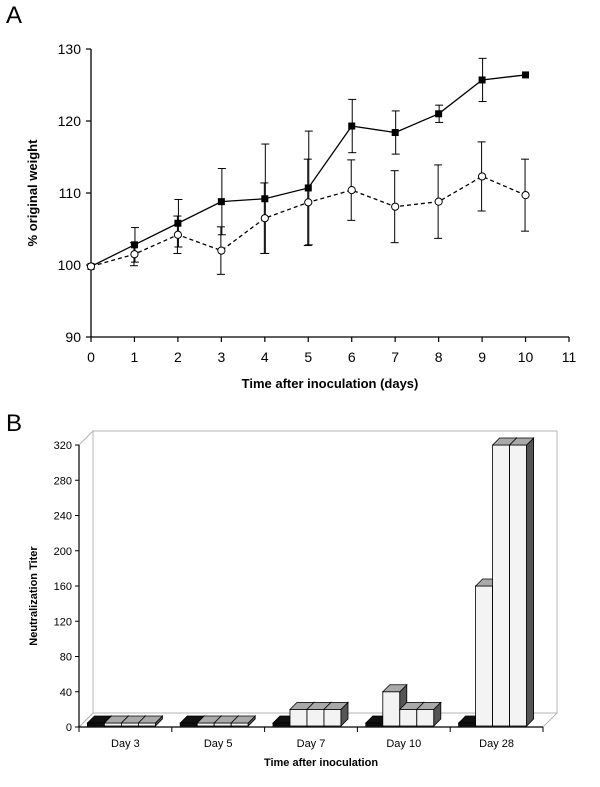 The width and height of the screenshot is (600, 787). Describe the element at coordinates (135, 357) in the screenshot. I see `x-tick-label: 1` at that location.